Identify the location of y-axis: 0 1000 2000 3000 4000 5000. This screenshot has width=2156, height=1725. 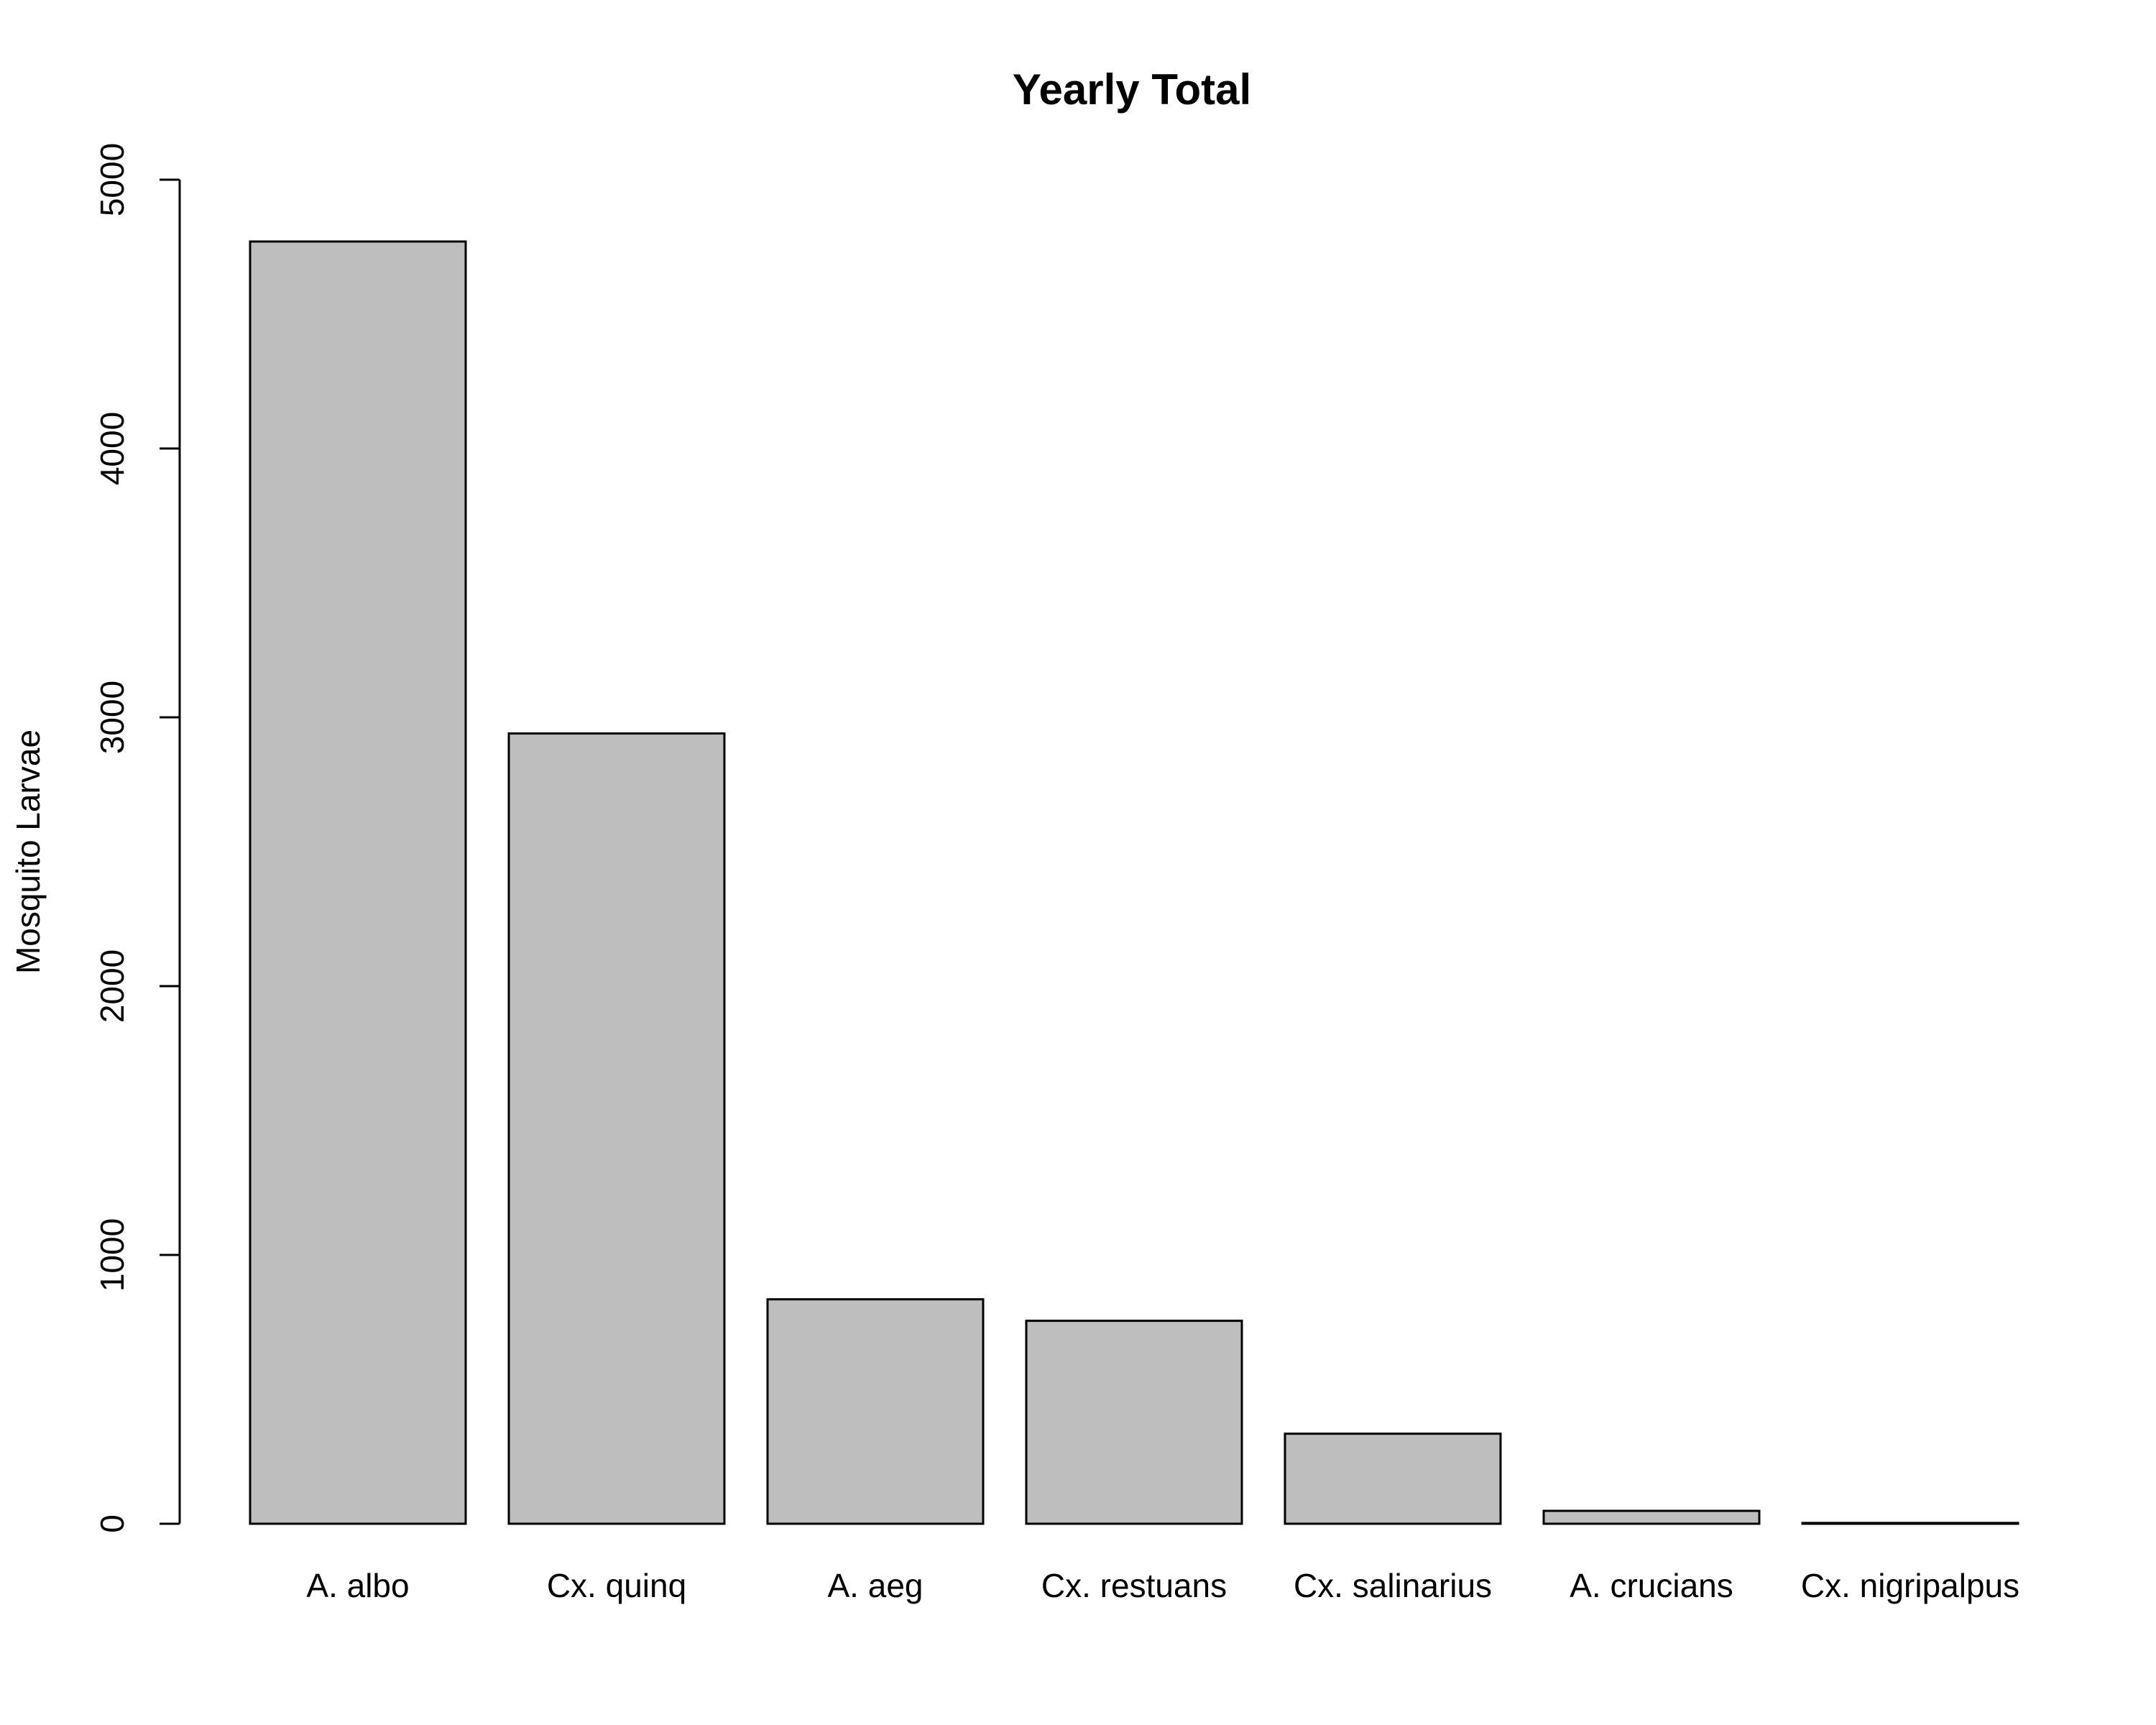
(137, 838).